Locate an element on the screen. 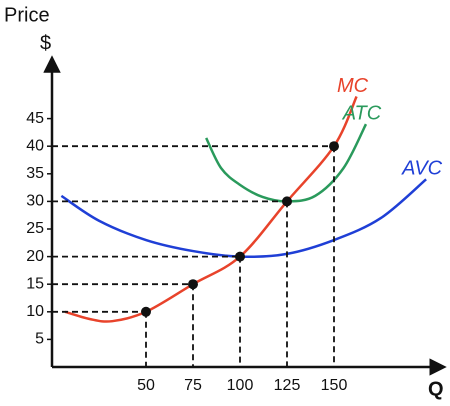 The image size is (450, 406). x-tick-label: 50 is located at coordinates (146, 385).